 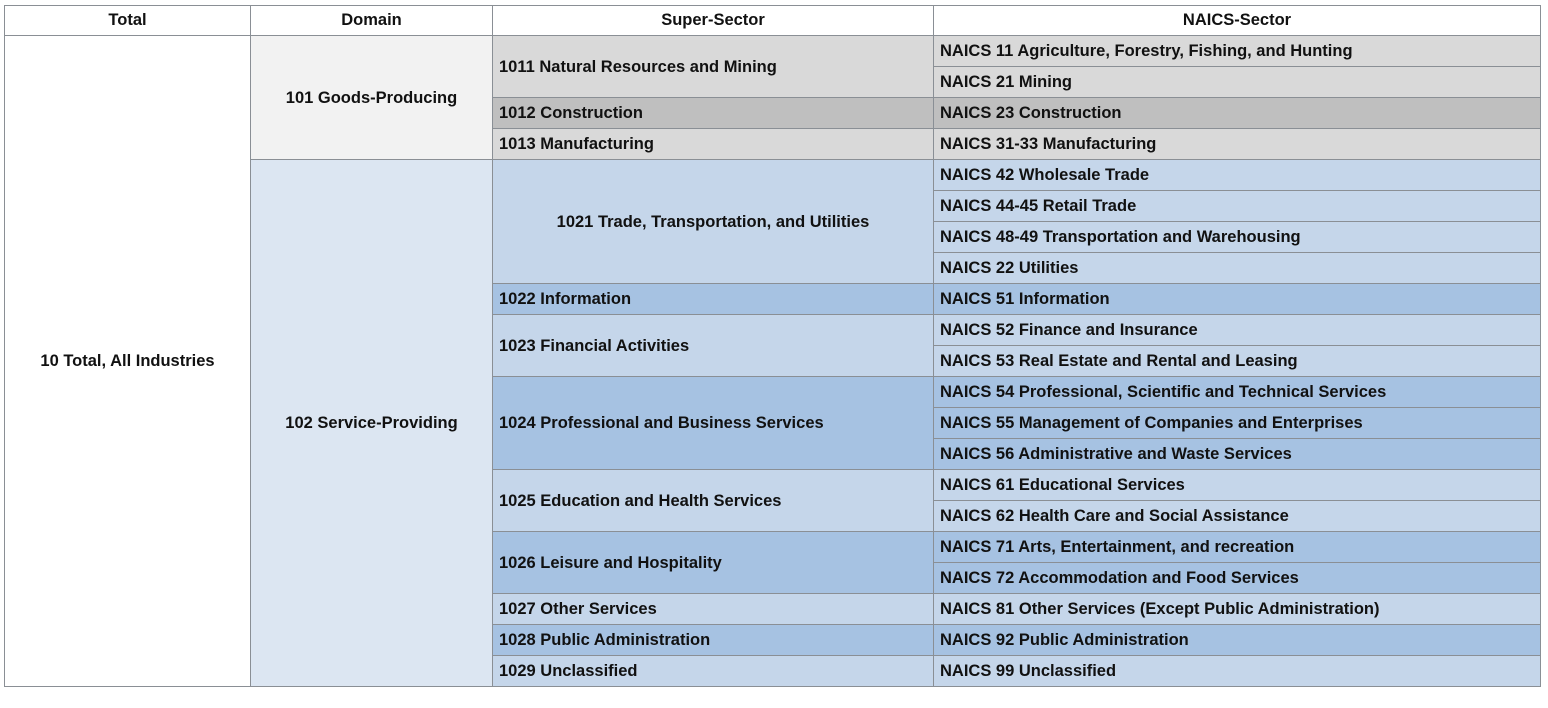 What do you see at coordinates (1237, 82) in the screenshot?
I see `naics-sector-cell: NAICS 21 Mining` at bounding box center [1237, 82].